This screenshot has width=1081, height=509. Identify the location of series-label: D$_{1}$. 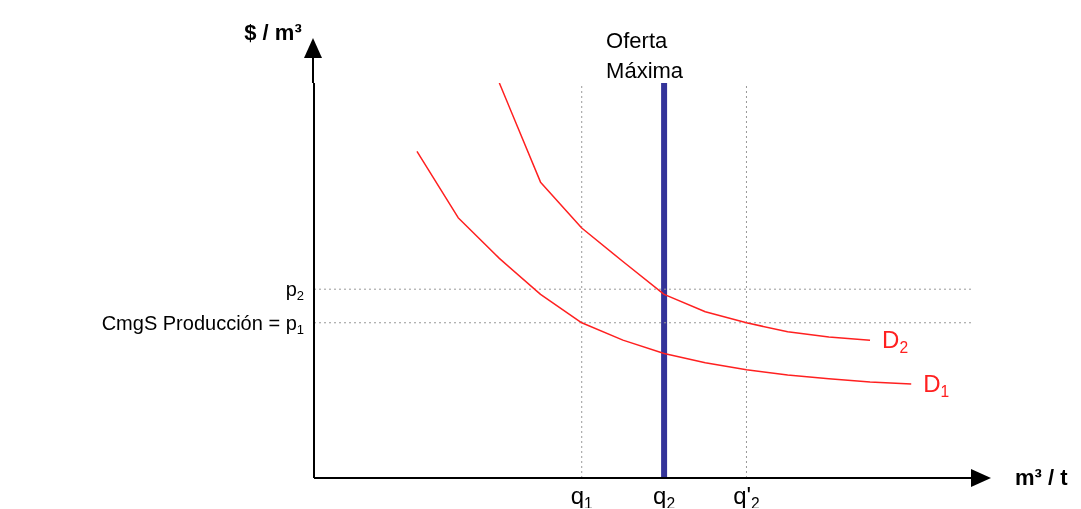
(936, 384).